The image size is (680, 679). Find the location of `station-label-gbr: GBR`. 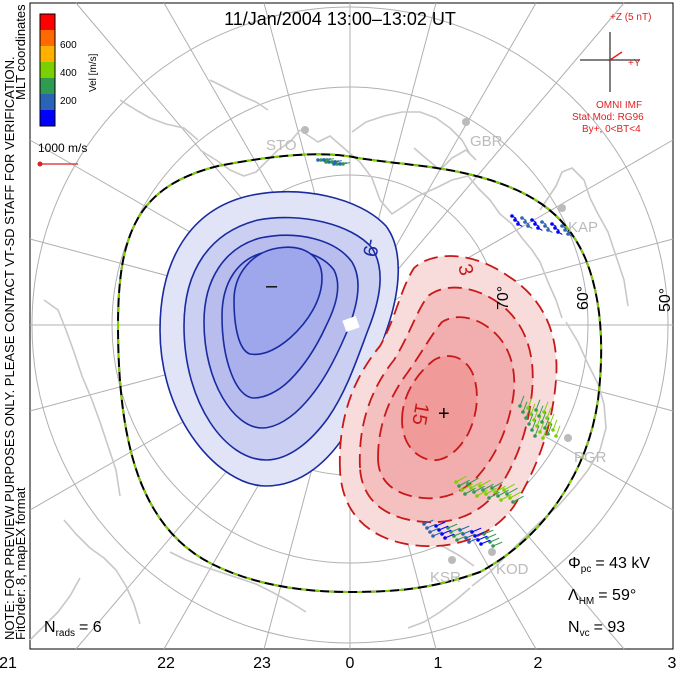

station-label-gbr: GBR is located at coordinates (486, 141).